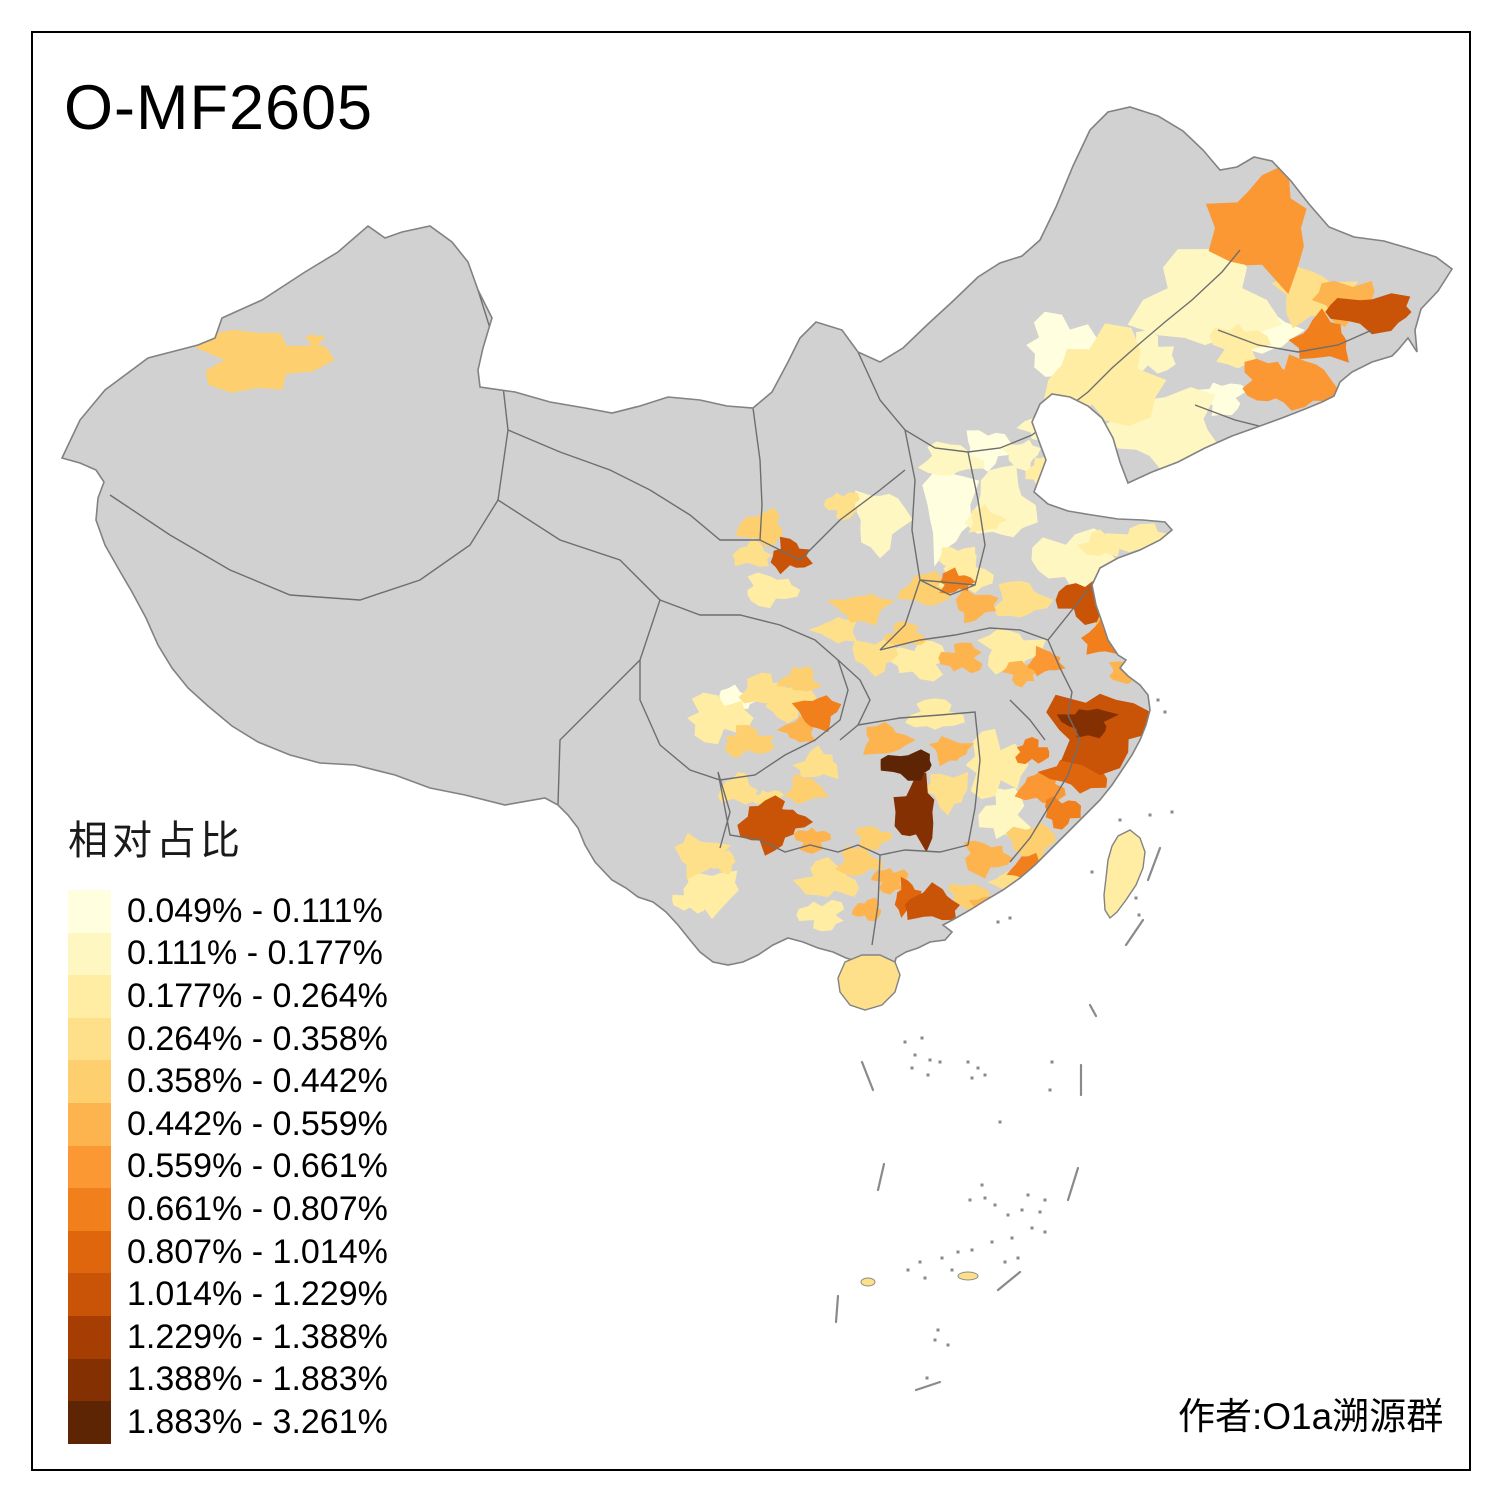 The height and width of the screenshot is (1500, 1500). I want to click on region-fuzhou, so click(1063, 813).